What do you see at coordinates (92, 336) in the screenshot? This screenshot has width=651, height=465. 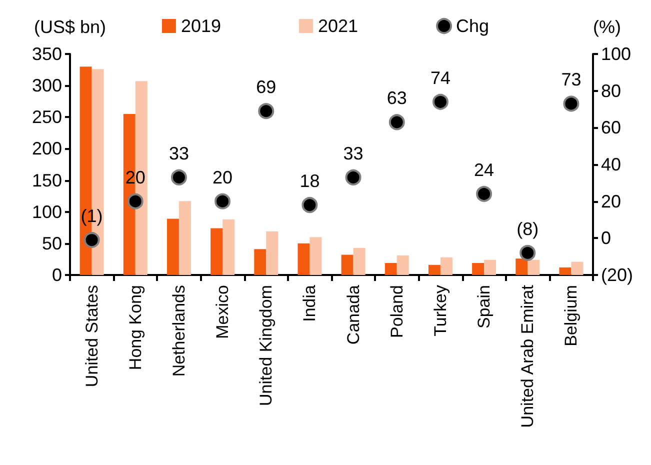 I see `x-tick-label: United States` at bounding box center [92, 336].